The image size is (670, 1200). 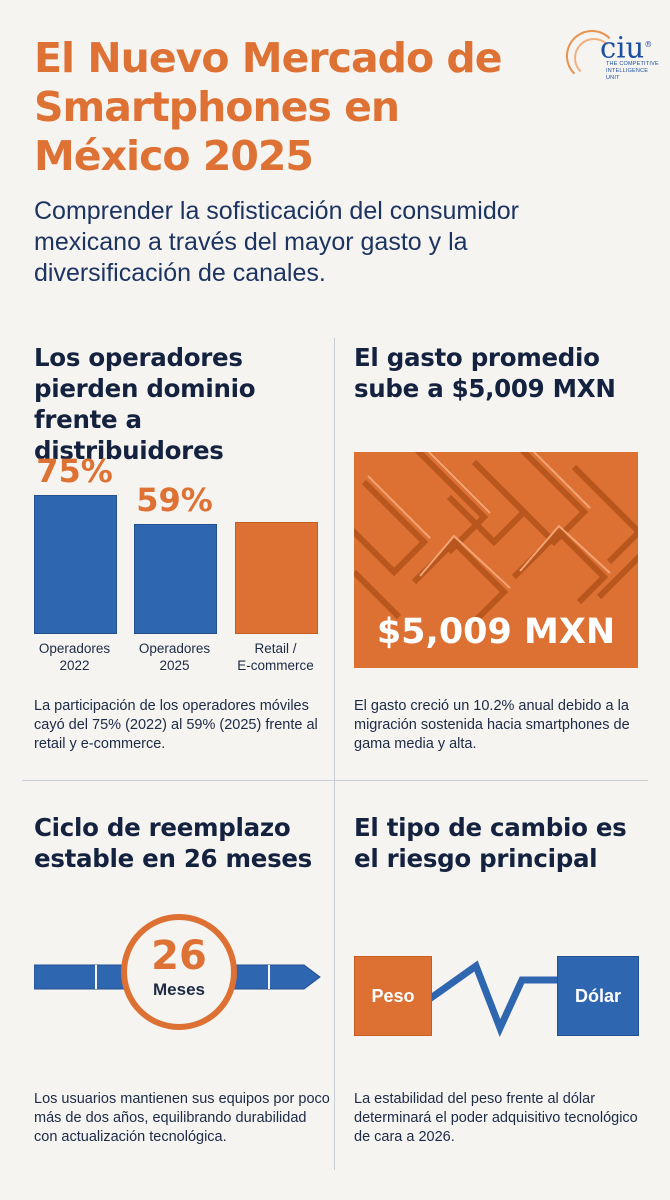 I want to click on logo-arc-inner, so click(x=594, y=58).